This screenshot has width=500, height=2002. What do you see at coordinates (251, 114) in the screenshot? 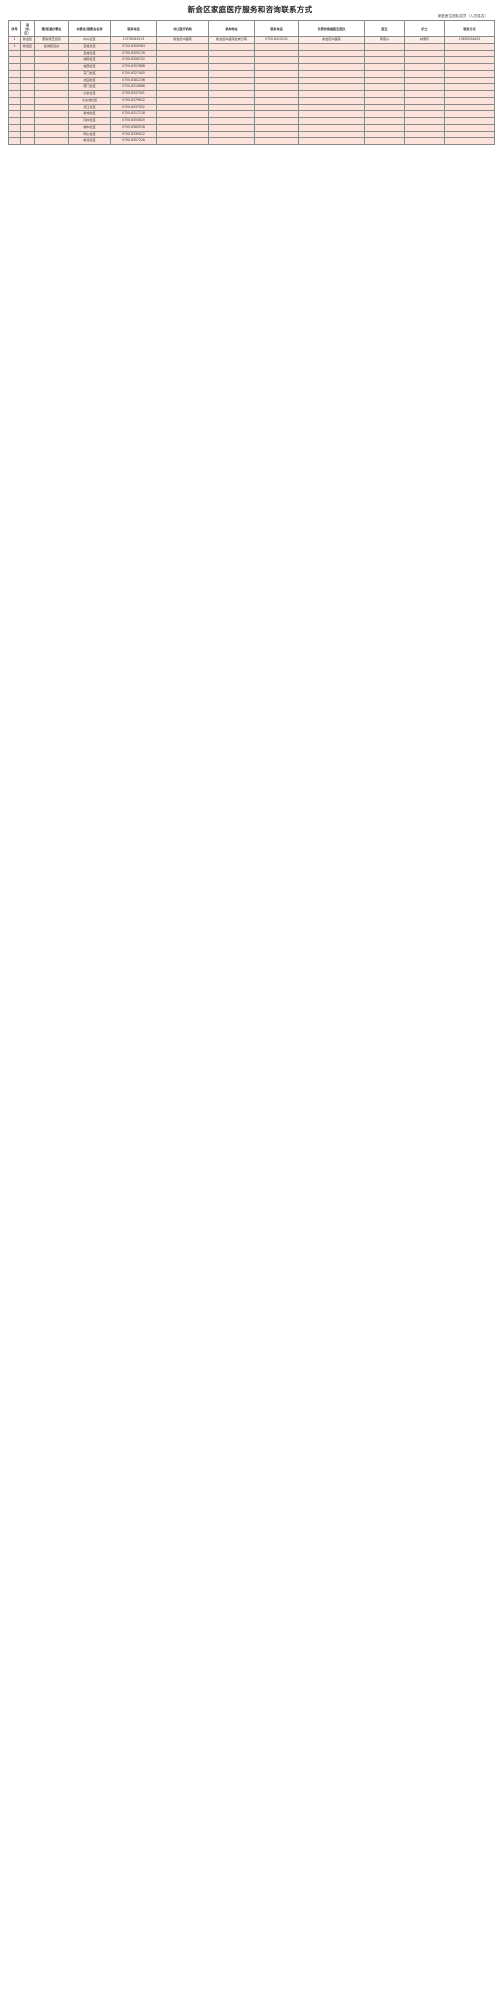
I see `table-row: 新城社区 0750-6317118` at bounding box center [251, 114].